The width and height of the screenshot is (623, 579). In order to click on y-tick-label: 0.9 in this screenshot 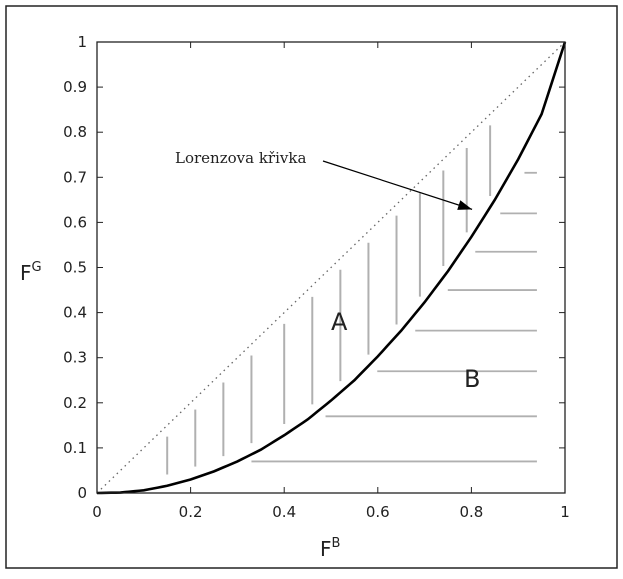, I will do `click(75, 87)`.